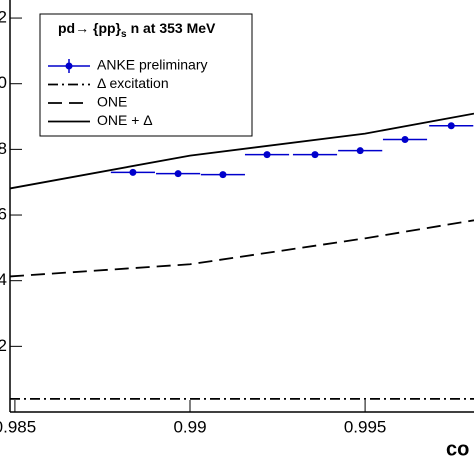 Image resolution: width=474 pixels, height=474 pixels. What do you see at coordinates (241, 248) in the screenshot?
I see `line-series` at bounding box center [241, 248].